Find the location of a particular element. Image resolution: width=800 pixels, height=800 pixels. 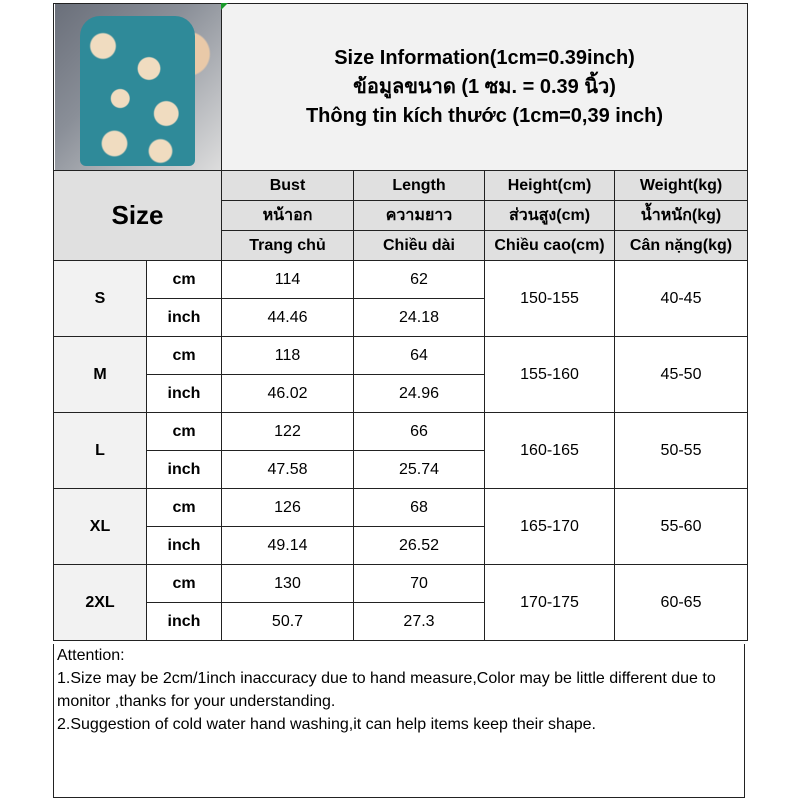

product-photo is located at coordinates (137, 87).